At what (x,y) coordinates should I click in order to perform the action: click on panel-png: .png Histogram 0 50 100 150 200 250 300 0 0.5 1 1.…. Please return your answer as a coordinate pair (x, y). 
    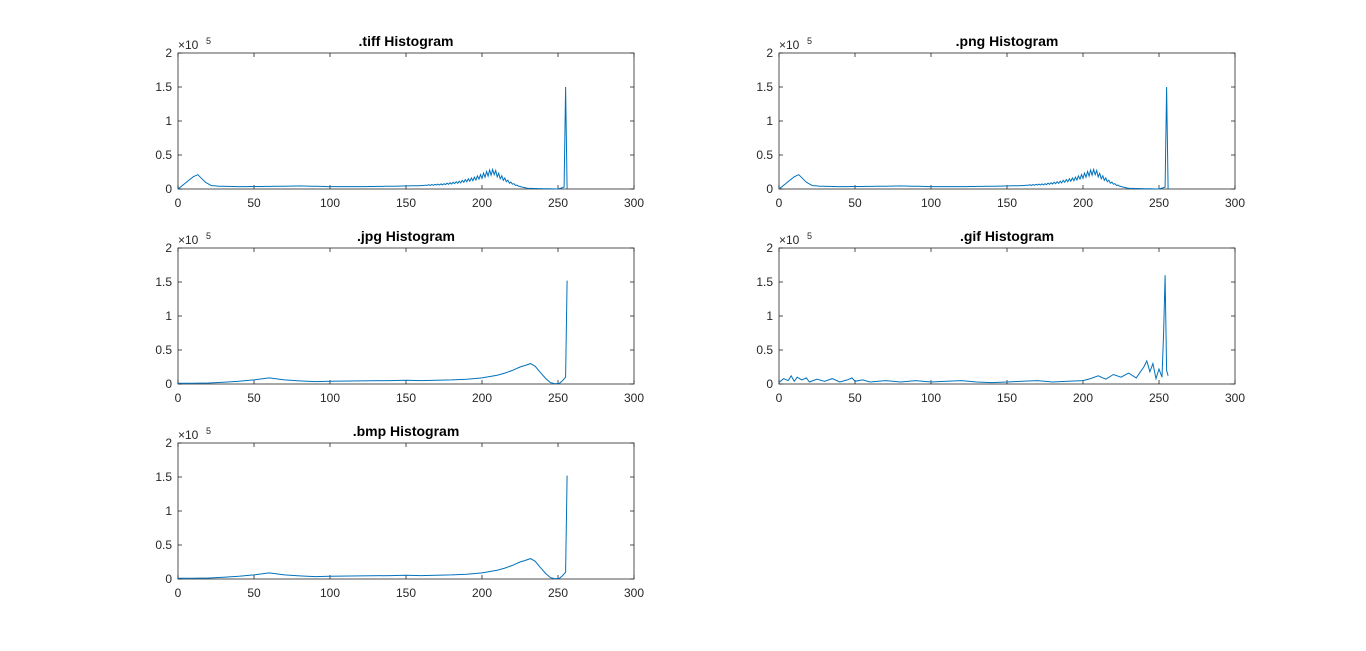
    Looking at the image, I should click on (1000, 121).